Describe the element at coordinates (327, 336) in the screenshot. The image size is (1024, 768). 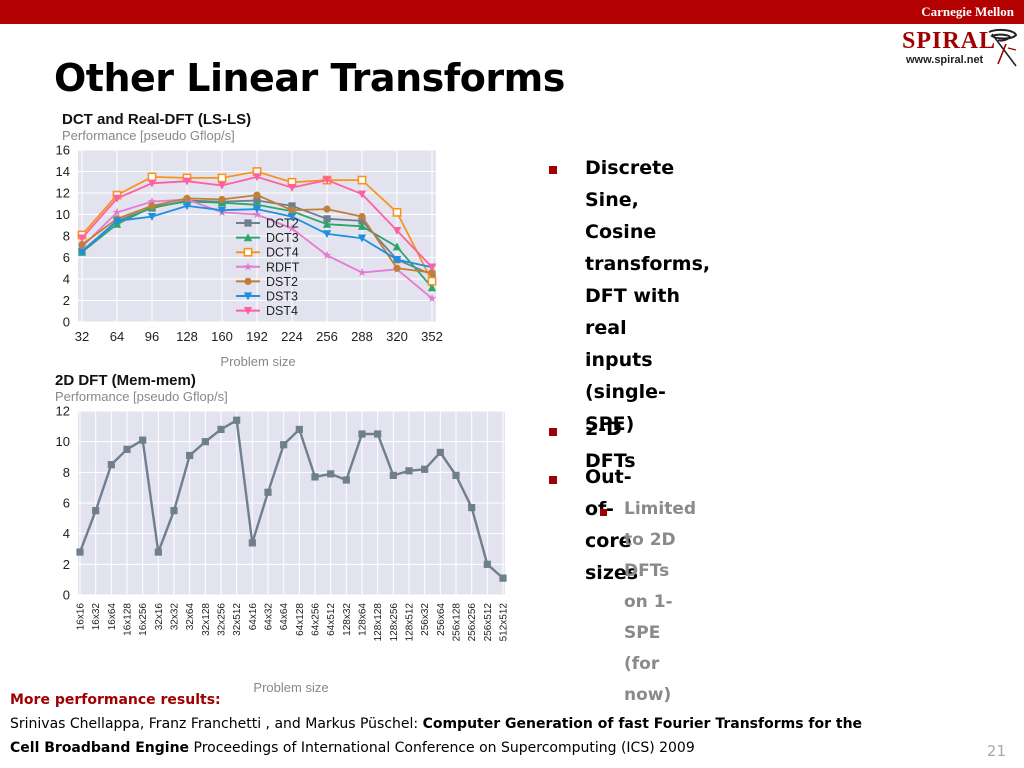
I see `x-tick-label: 256` at that location.